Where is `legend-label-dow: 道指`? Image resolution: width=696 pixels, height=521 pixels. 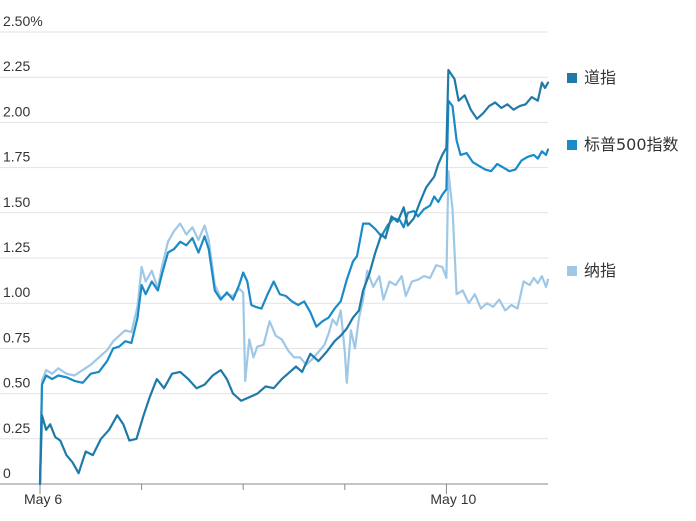
legend-label-dow: 道指 is located at coordinates (600, 77).